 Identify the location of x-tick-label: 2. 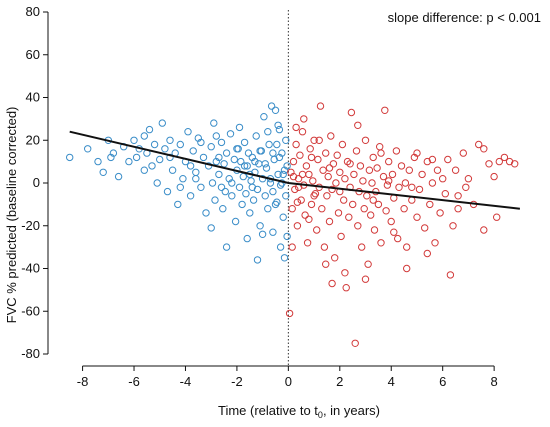
(339, 381).